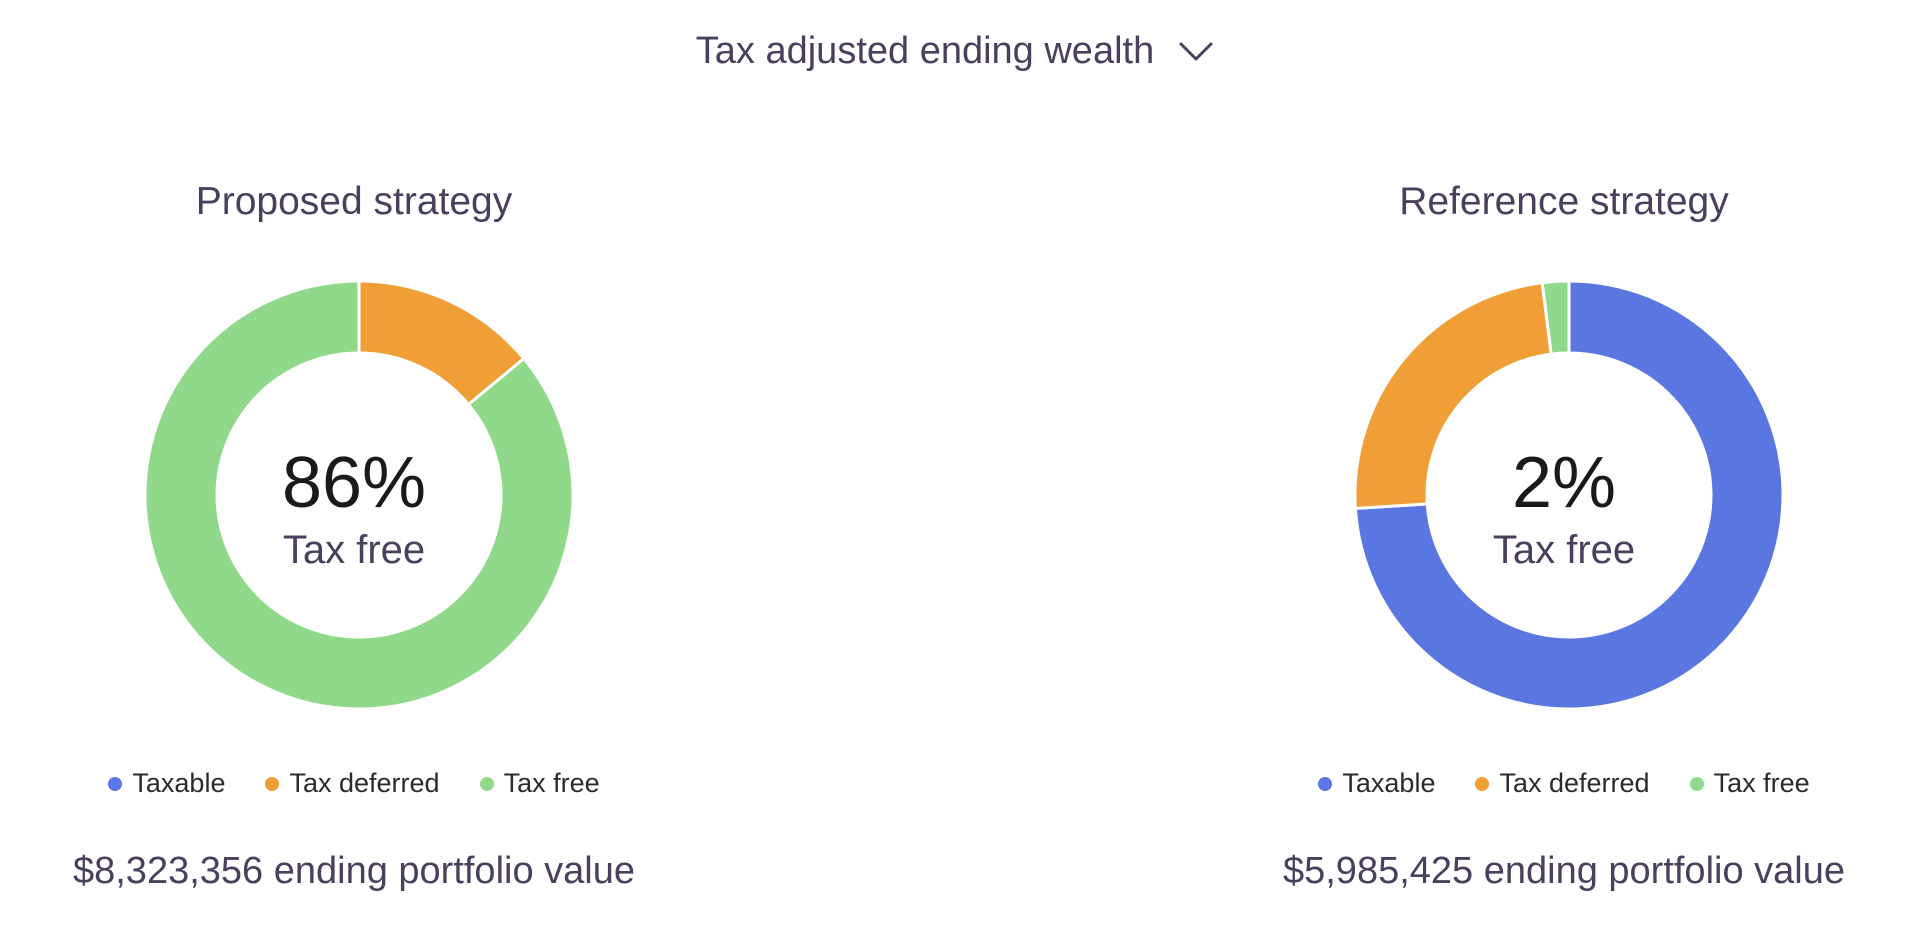 This screenshot has width=1912, height=939. Describe the element at coordinates (354, 483) in the screenshot. I see `center-percentage: 86%` at that location.